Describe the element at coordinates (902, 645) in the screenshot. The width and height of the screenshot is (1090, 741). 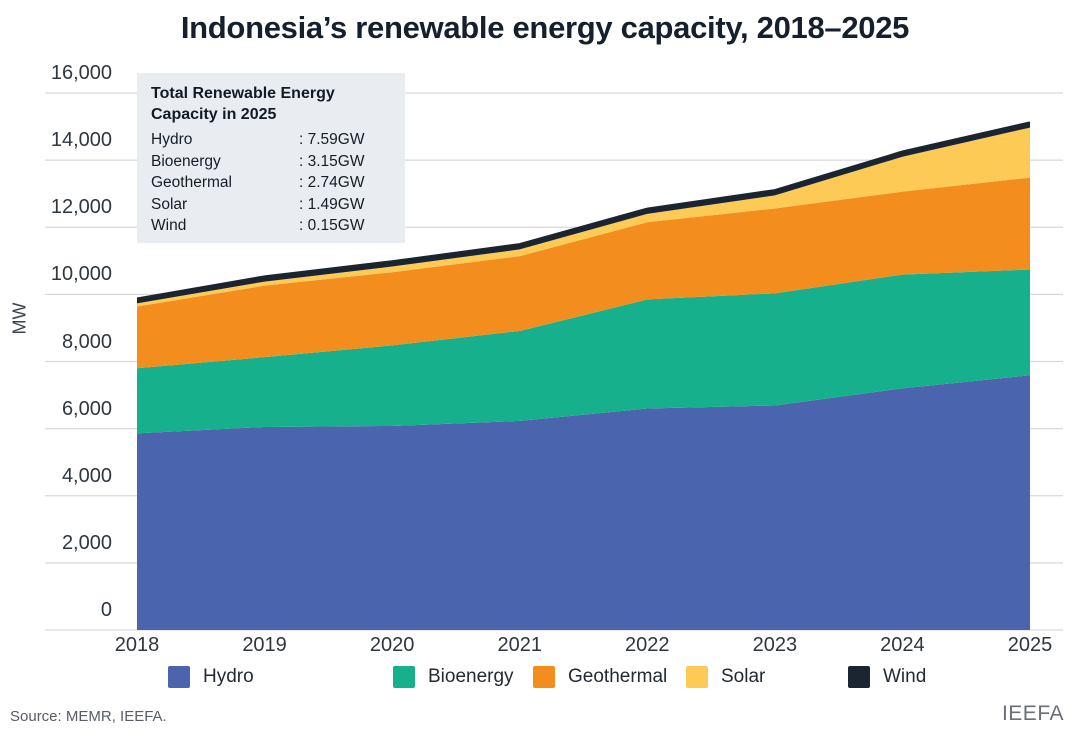
I see `x-tick-label: 2024` at that location.